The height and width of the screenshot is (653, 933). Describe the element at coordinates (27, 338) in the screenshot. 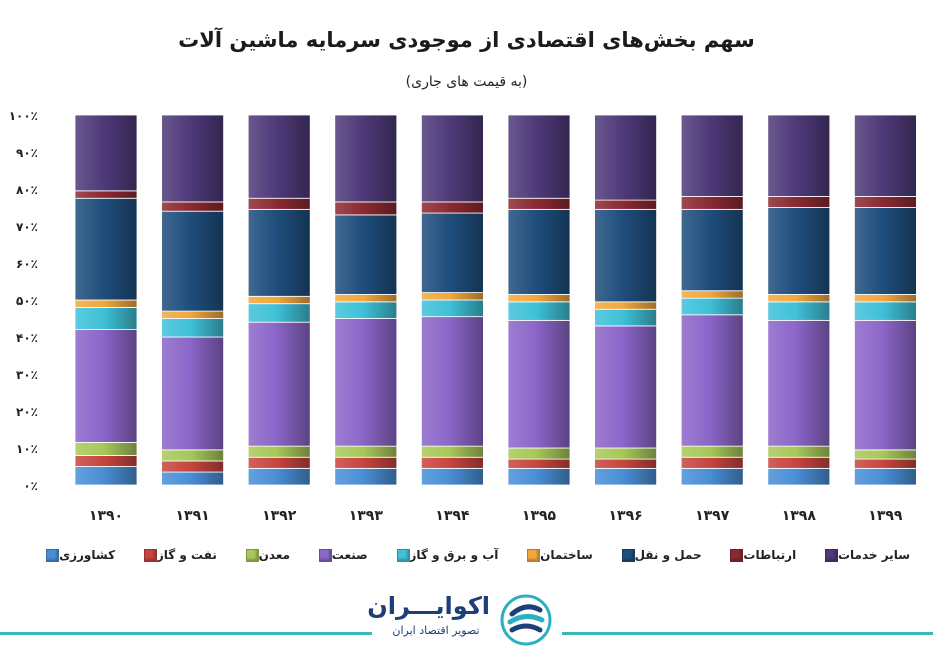

I see `y-tick-label: ۴۰٪` at that location.